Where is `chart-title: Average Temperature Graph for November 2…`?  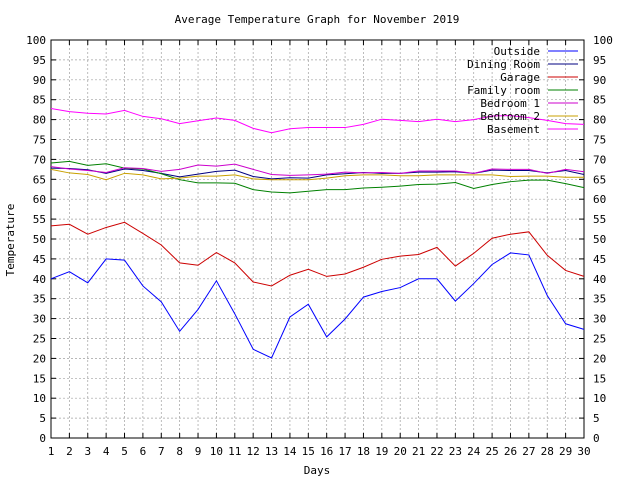 chart-title: Average Temperature Graph for November 2… is located at coordinates (317, 19).